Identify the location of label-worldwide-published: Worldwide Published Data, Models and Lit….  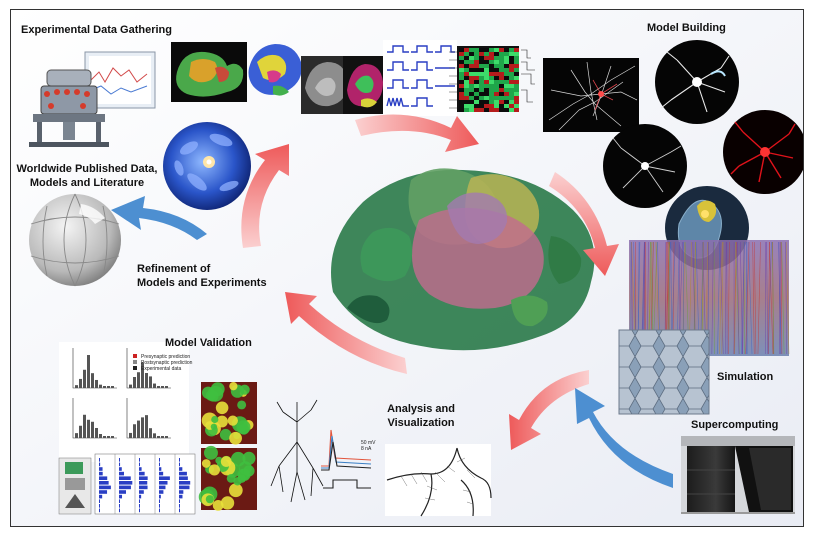
(87, 176).